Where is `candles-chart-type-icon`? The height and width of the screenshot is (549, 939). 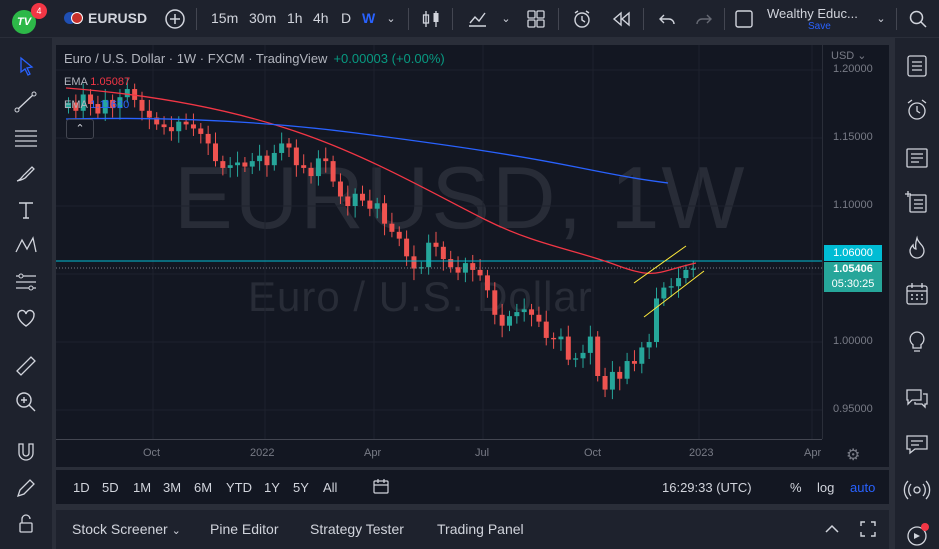
candles-chart-type-icon is located at coordinates (431, 19).